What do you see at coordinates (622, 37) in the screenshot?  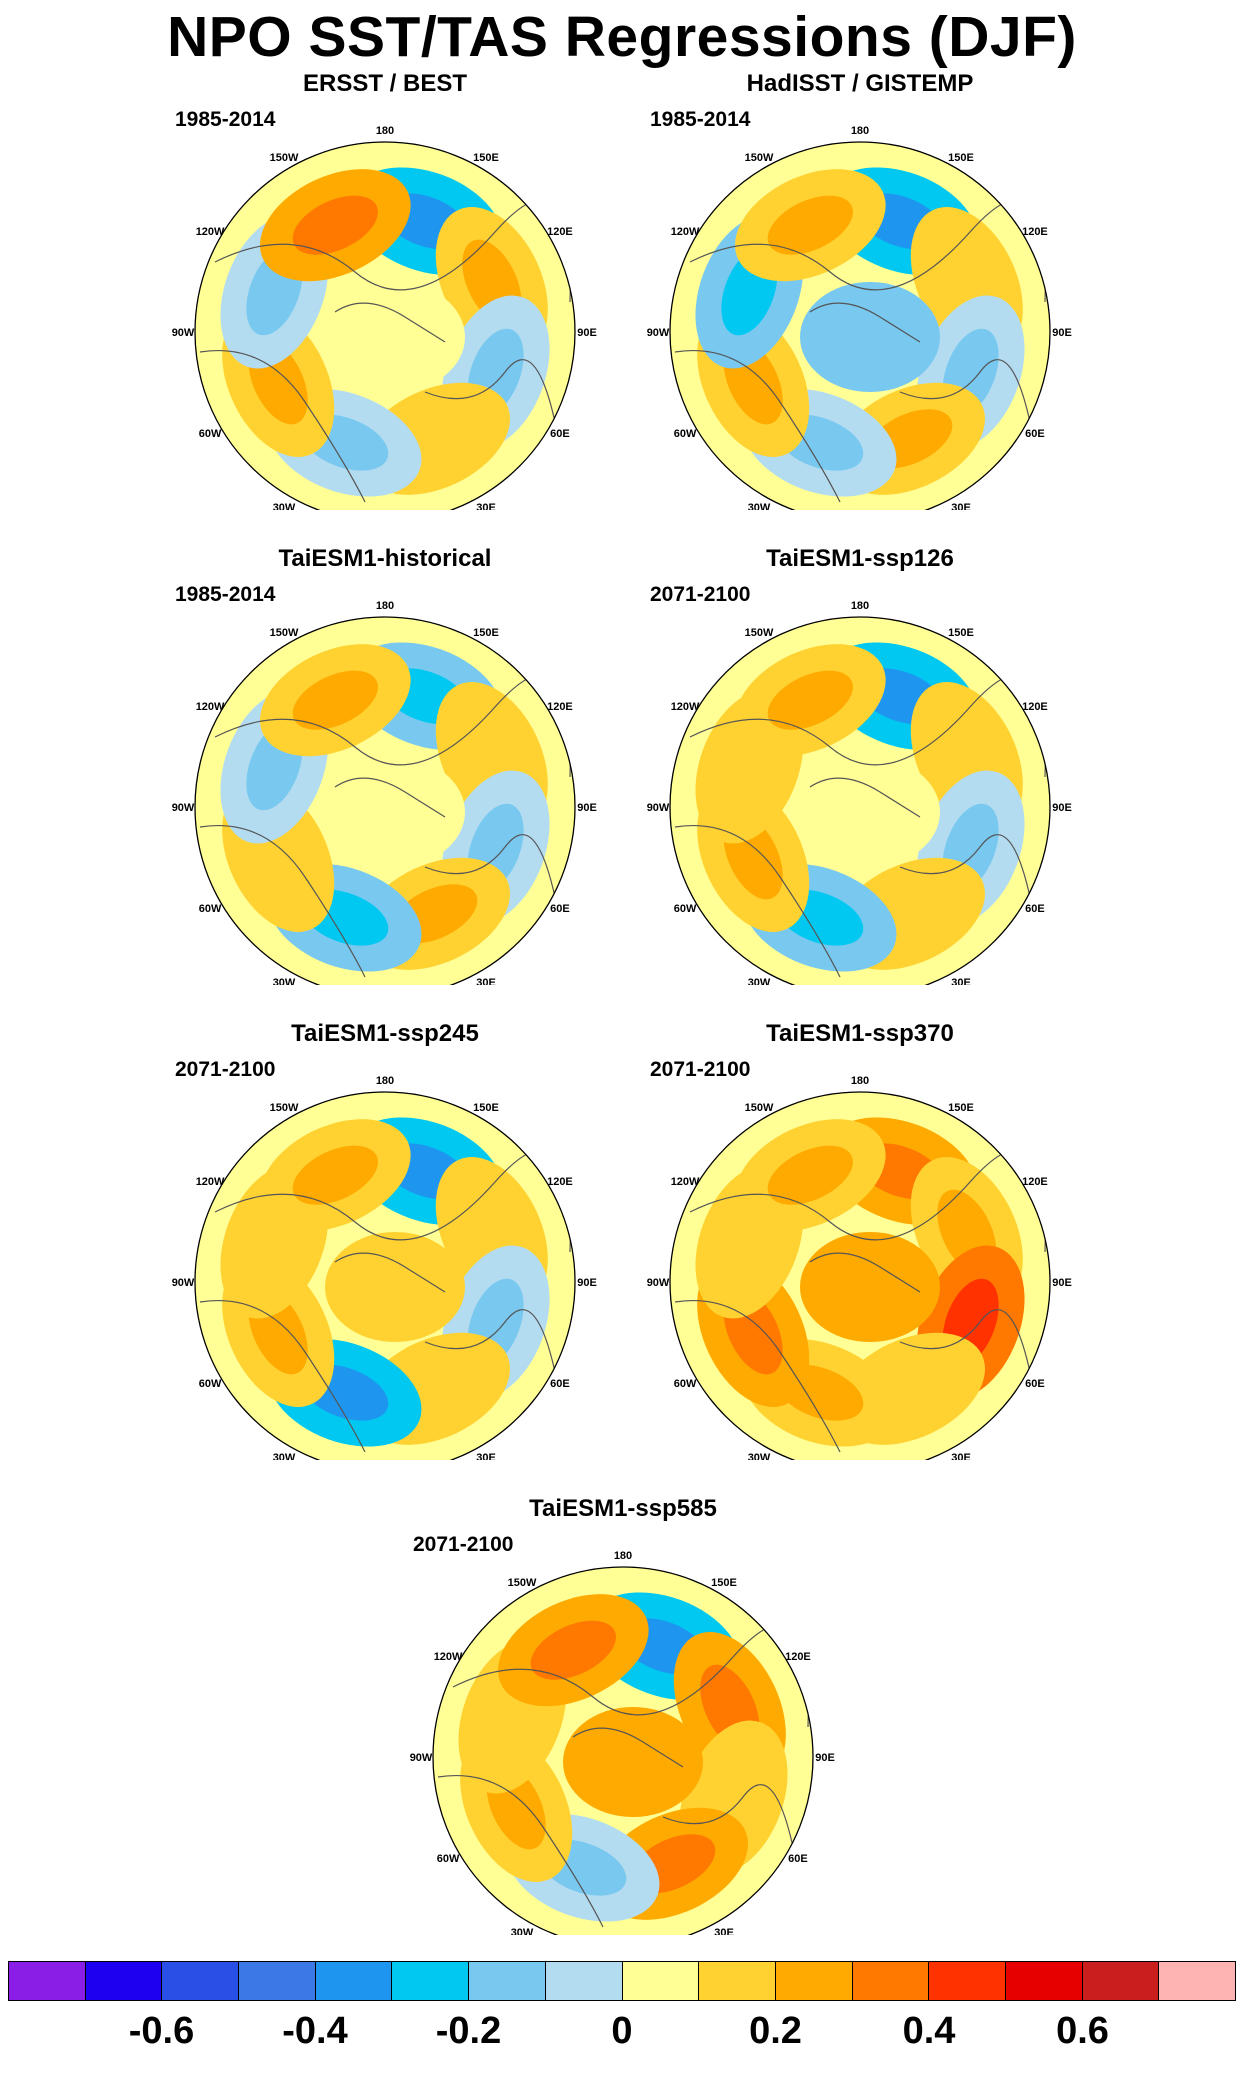 I see `page-title: NPO SST/TAS Regressions (DJF)` at bounding box center [622, 37].